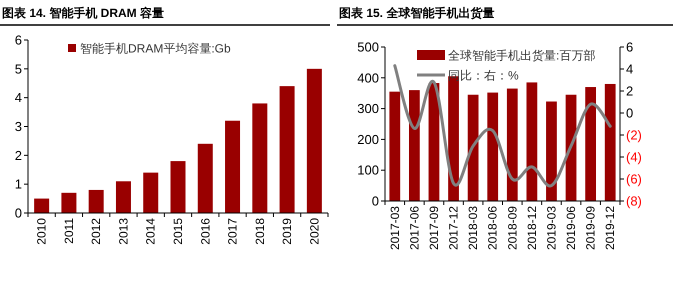  Describe the element at coordinates (18, 184) in the screenshot. I see `y-tick-label: 1` at that location.